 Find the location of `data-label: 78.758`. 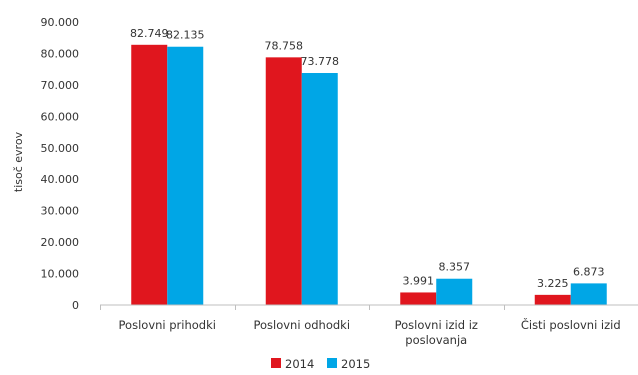

data-label: 78.758 is located at coordinates (284, 45).